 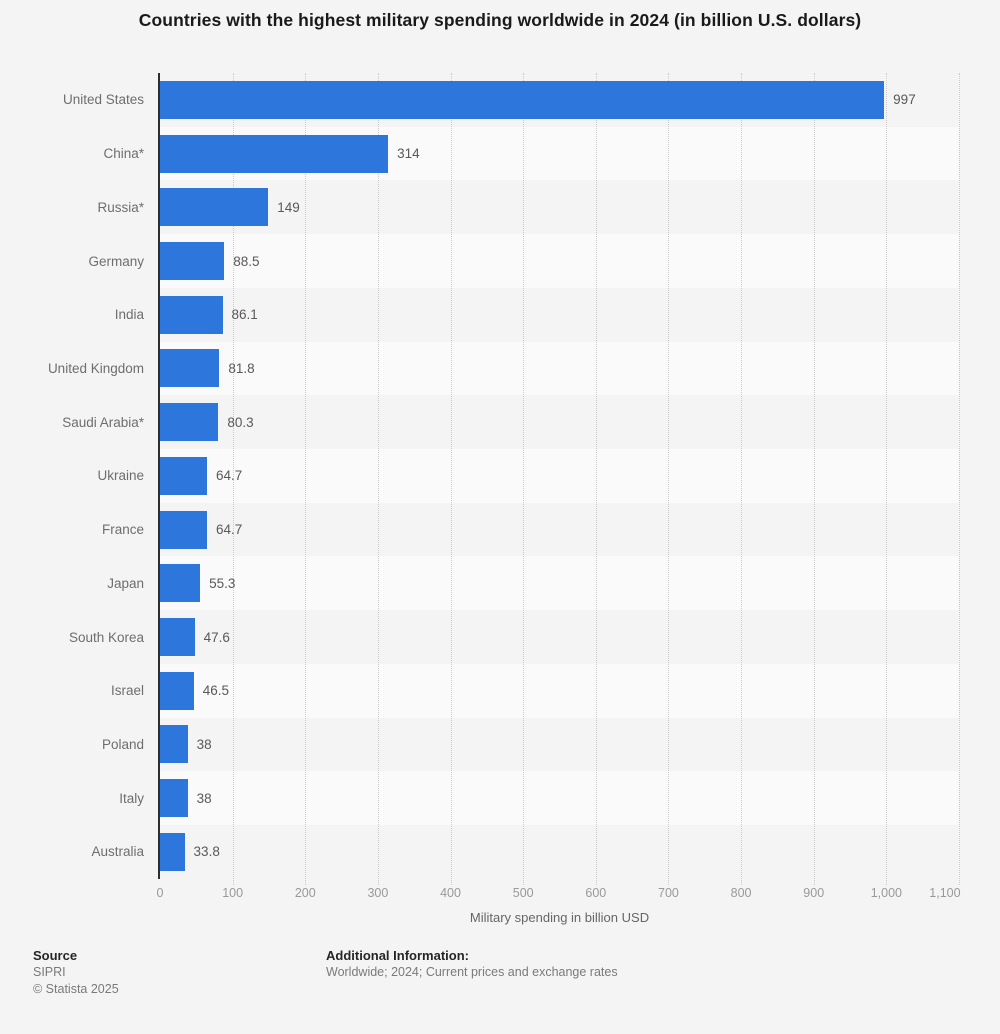 What do you see at coordinates (559, 530) in the screenshot?
I see `row-band-france: 64.7` at bounding box center [559, 530].